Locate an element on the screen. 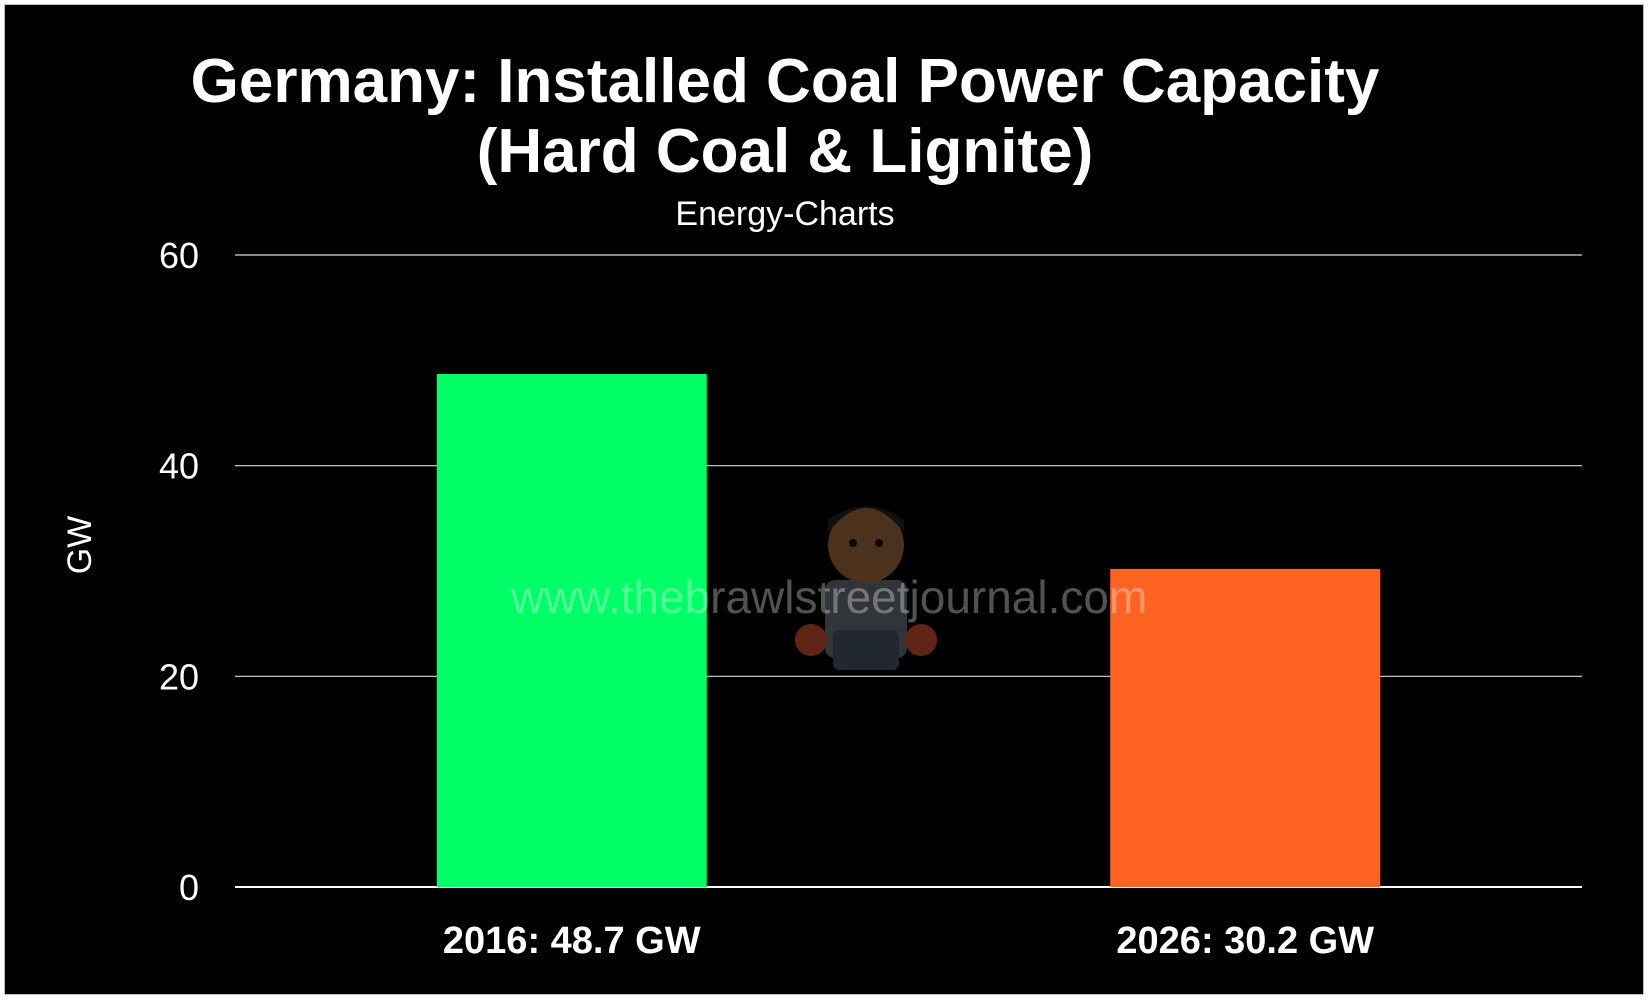  chart-title-line-1: Germany: Installed Coal Power Capacity is located at coordinates (785, 81).